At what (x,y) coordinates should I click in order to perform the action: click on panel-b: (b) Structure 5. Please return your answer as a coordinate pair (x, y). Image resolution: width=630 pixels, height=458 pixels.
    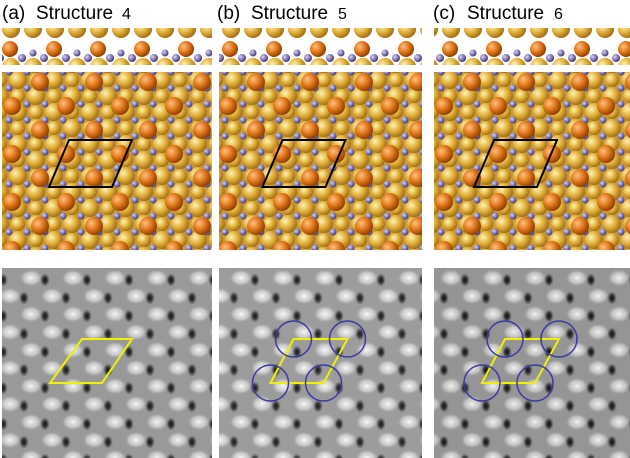
    Looking at the image, I should click on (282, 13).